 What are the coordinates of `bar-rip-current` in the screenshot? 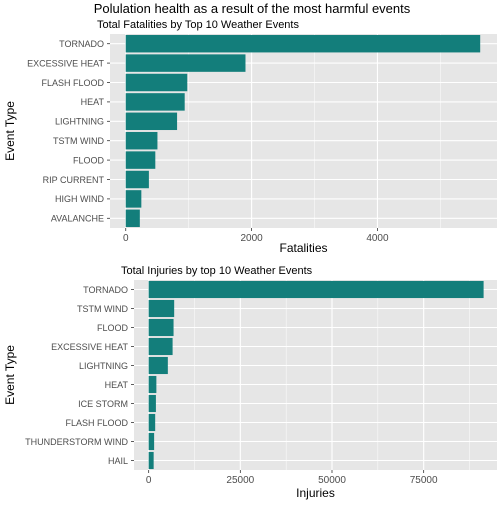 It's located at (137, 179).